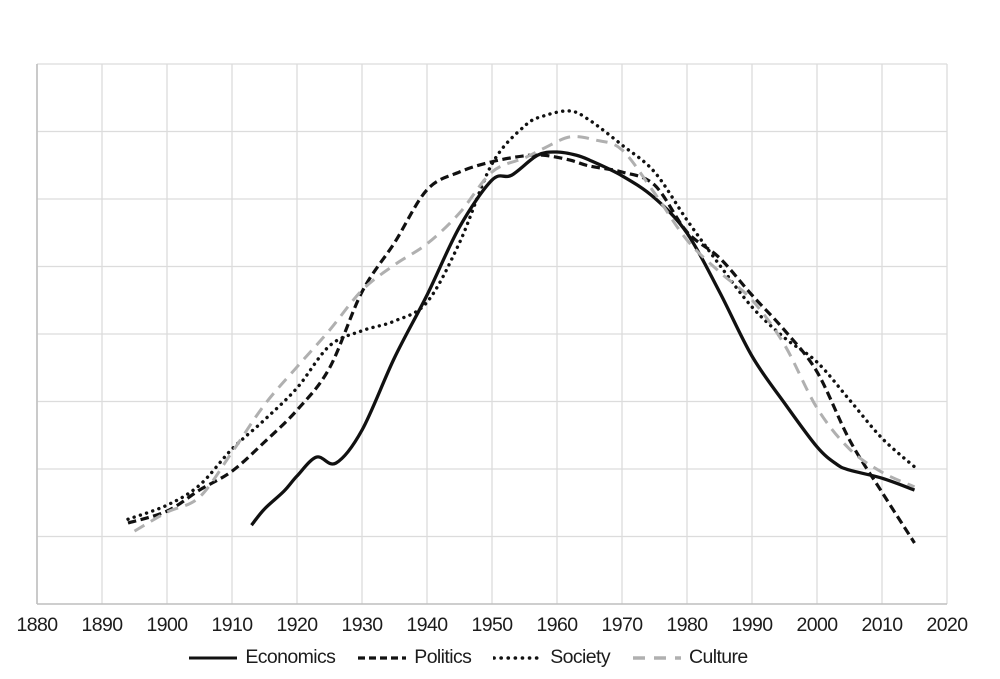 Image resolution: width=1000 pixels, height=679 pixels. I want to click on x-tick-label: 2000, so click(818, 625).